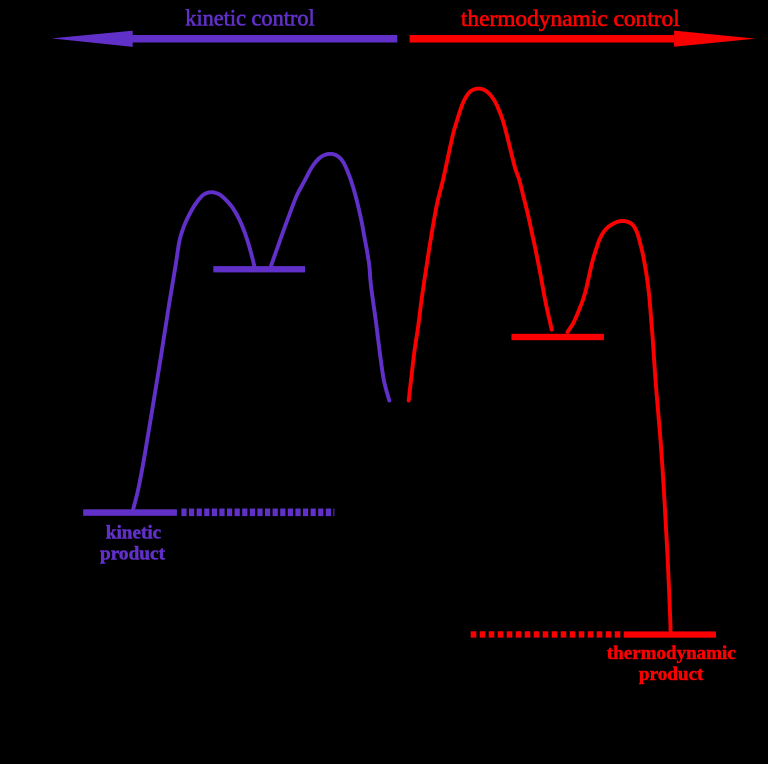 This screenshot has width=768, height=764. I want to click on svg-text: thermodynamic, so click(671, 653).